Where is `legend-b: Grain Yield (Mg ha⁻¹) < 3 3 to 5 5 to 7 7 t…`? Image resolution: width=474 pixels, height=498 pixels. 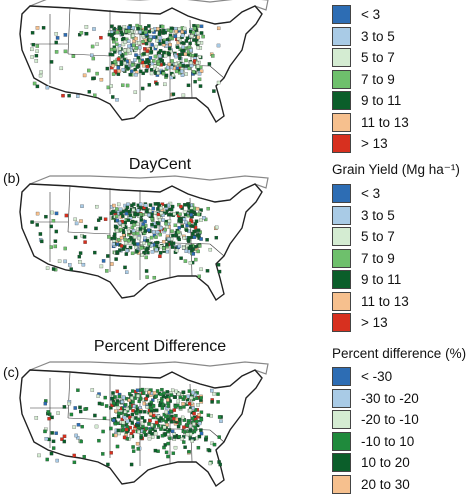
legend-b: Grain Yield (Mg ha⁻¹) < 3 3 to 5 5 to 7 7 t… is located at coordinates (396, 248).